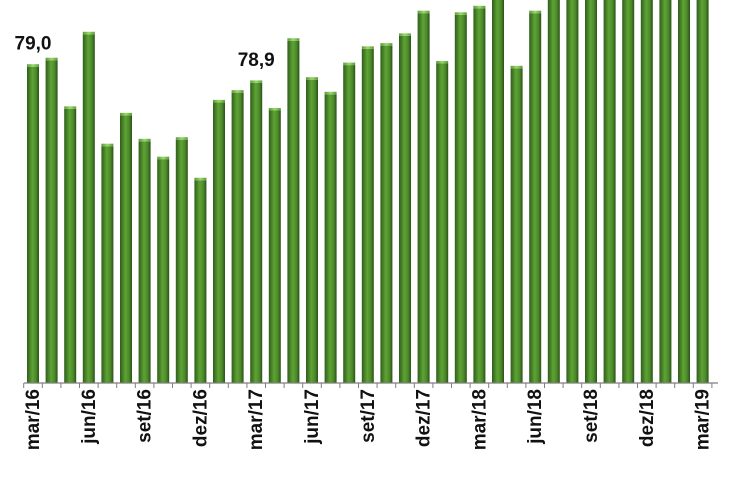 The width and height of the screenshot is (741, 494). I want to click on x-tick-label: mar/18, so click(479, 419).